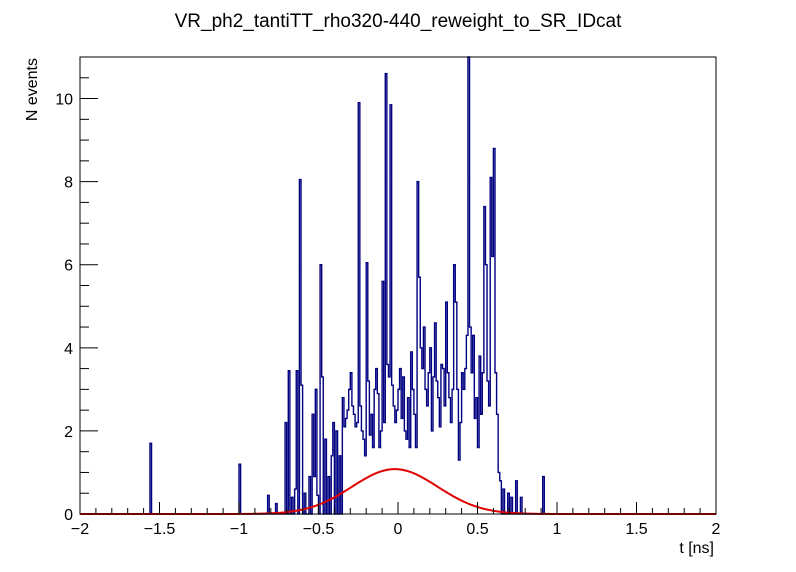 The height and width of the screenshot is (572, 796). Describe the element at coordinates (398, 529) in the screenshot. I see `x-tick-label: 0` at that location.